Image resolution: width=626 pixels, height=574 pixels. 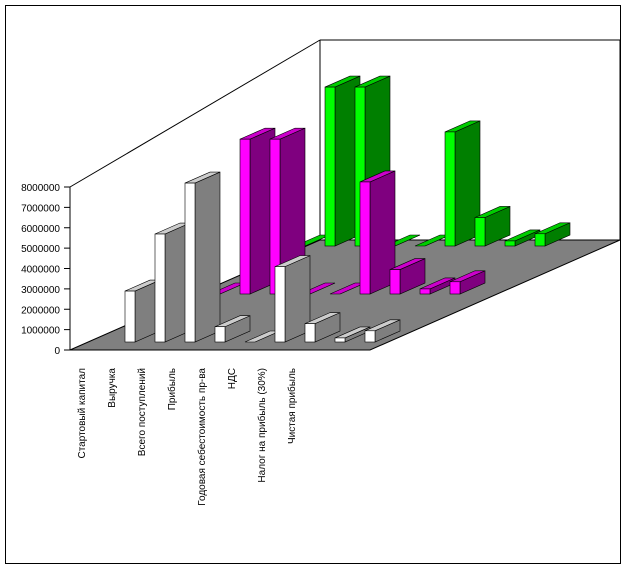 What do you see at coordinates (40, 229) in the screenshot?
I see `y-tick-label: 6000000` at bounding box center [40, 229].